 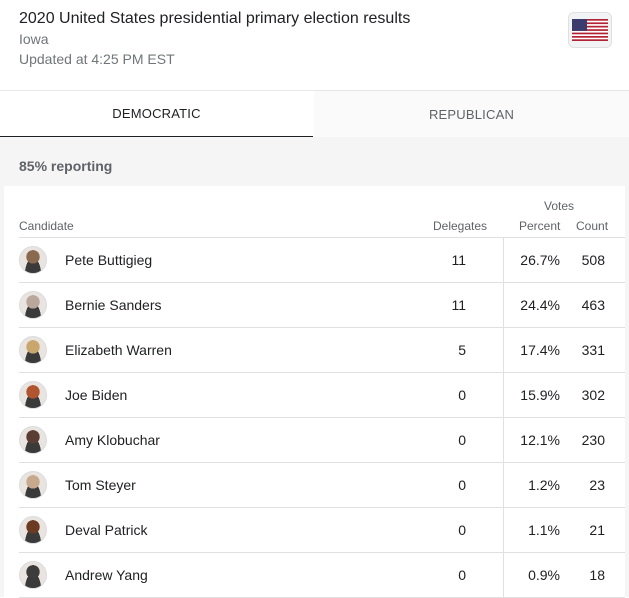 I want to click on percent-value: 15.9%, so click(x=540, y=395).